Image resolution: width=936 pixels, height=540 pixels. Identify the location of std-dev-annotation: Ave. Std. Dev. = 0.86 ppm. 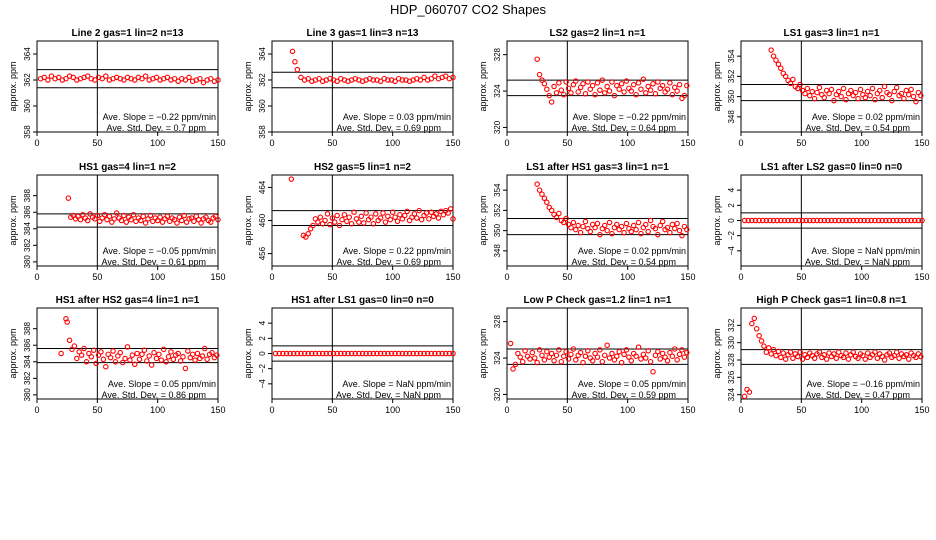
(154, 395).